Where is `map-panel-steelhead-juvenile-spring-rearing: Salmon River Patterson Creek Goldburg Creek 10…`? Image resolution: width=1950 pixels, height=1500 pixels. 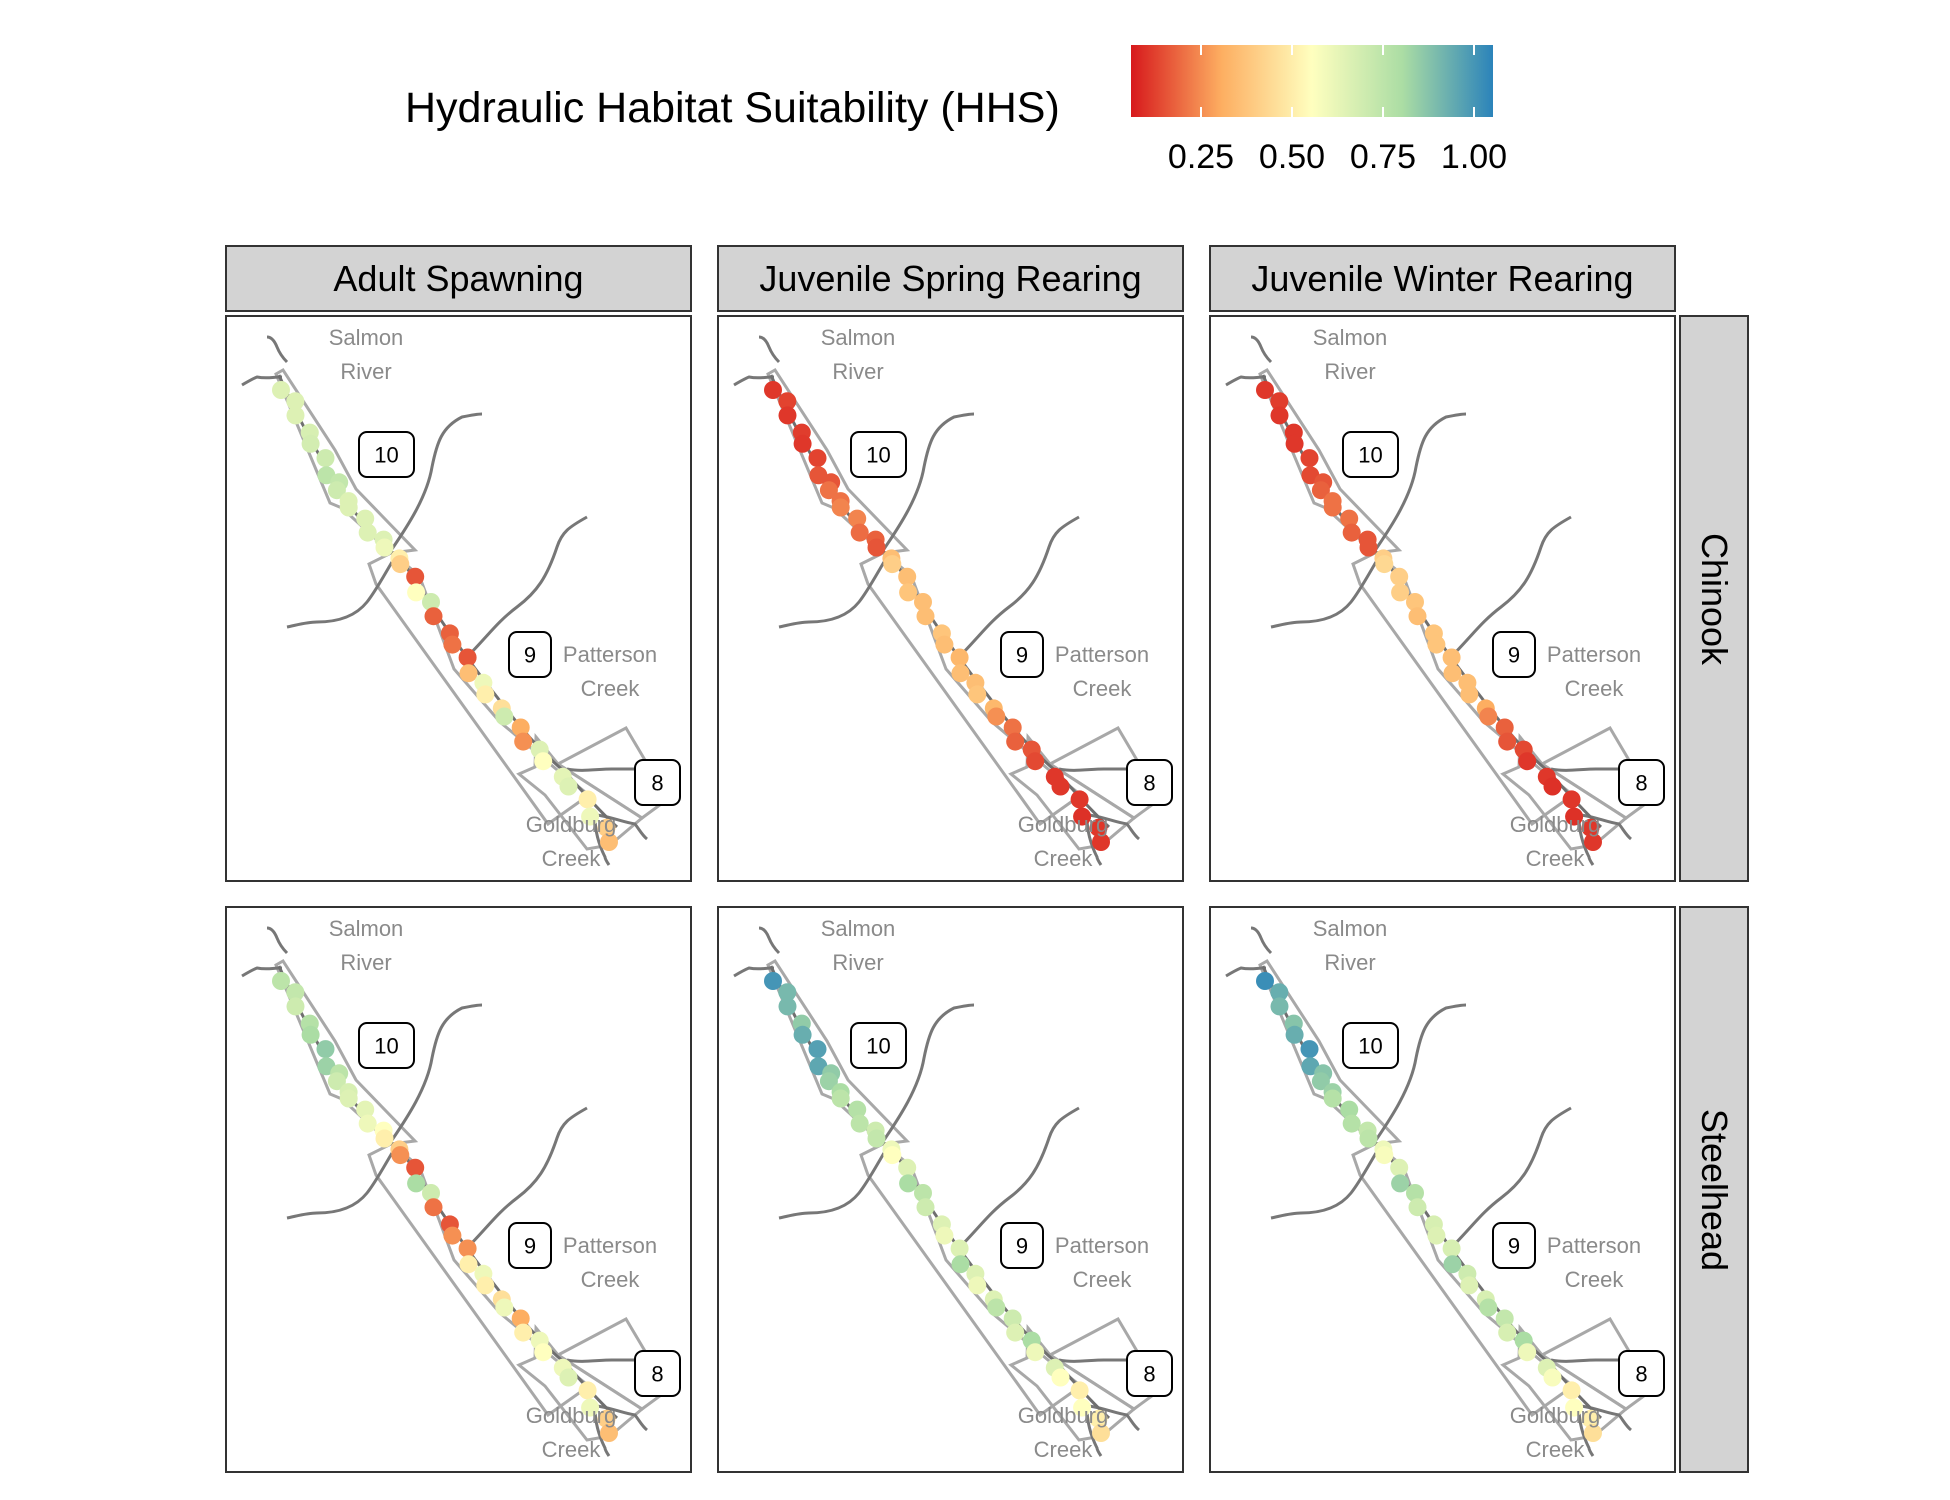 map-panel-steelhead-juvenile-spring-rearing: Salmon River Patterson Creek Goldburg Creek 10… is located at coordinates (950, 1189).